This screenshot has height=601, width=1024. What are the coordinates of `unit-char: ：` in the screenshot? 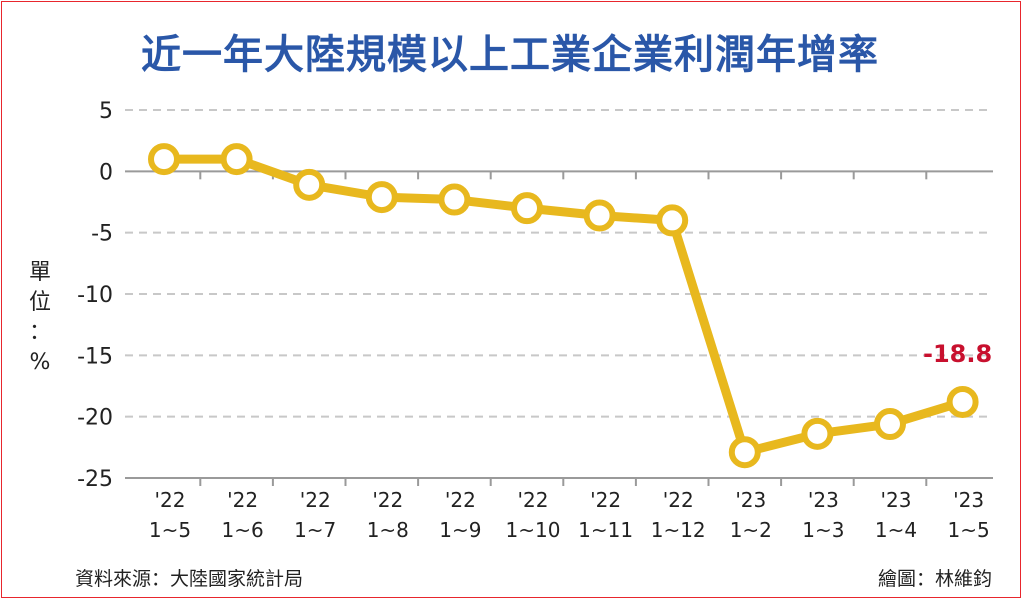 It's located at (39, 332).